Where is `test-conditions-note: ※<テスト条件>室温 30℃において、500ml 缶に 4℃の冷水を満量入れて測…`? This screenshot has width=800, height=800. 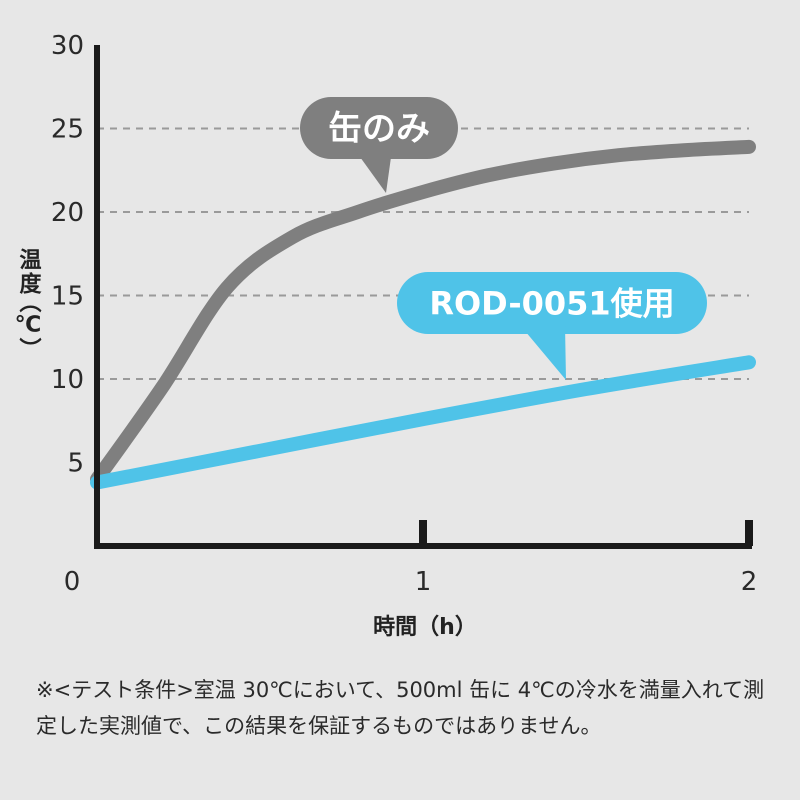 test-conditions-note: ※<テスト条件>室温 30℃において、500ml 缶に 4℃の冷水を満量入れて測… is located at coordinates (400, 708).